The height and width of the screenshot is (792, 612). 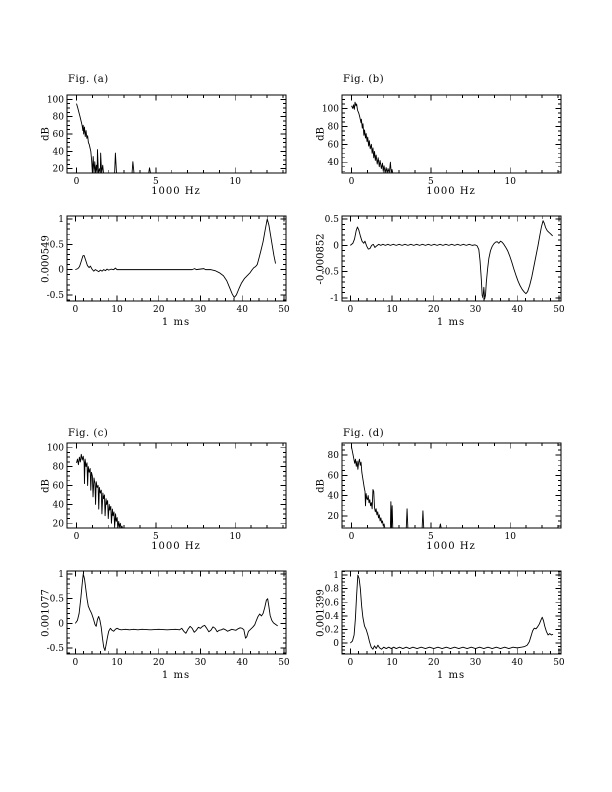 I want to click on fig-d-spectrum-canvas: 0 5 10 20 40 60 80, so click(x=445, y=492).